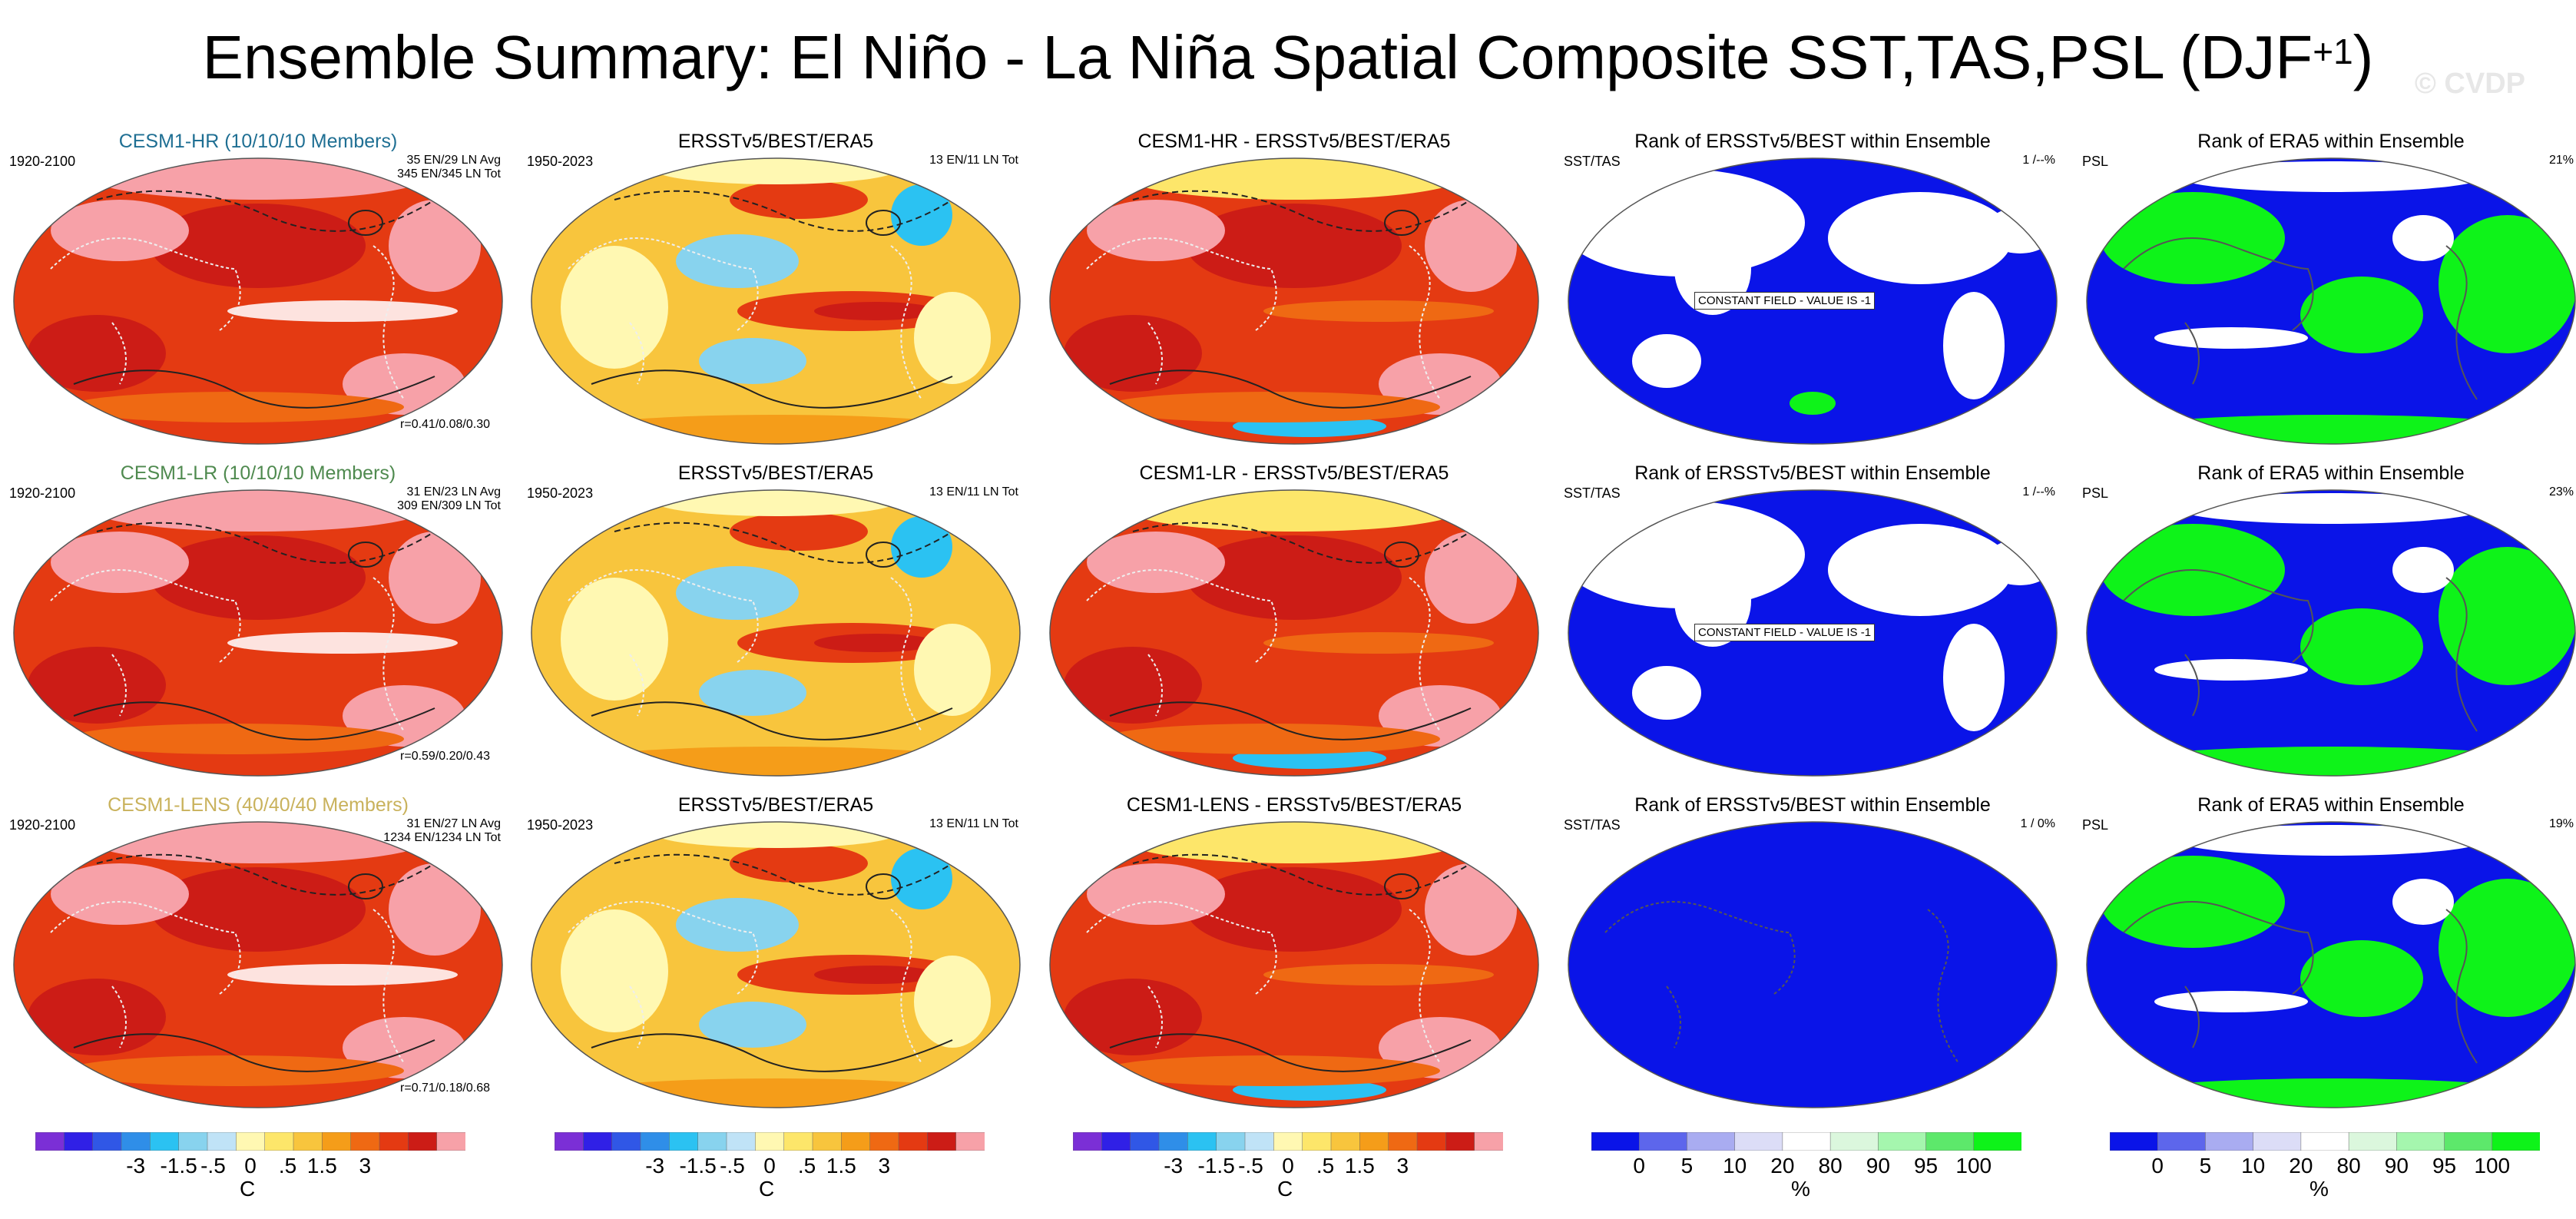 This screenshot has height=1219, width=2576. Describe the element at coordinates (2331, 633) in the screenshot. I see `map-rank2` at that location.